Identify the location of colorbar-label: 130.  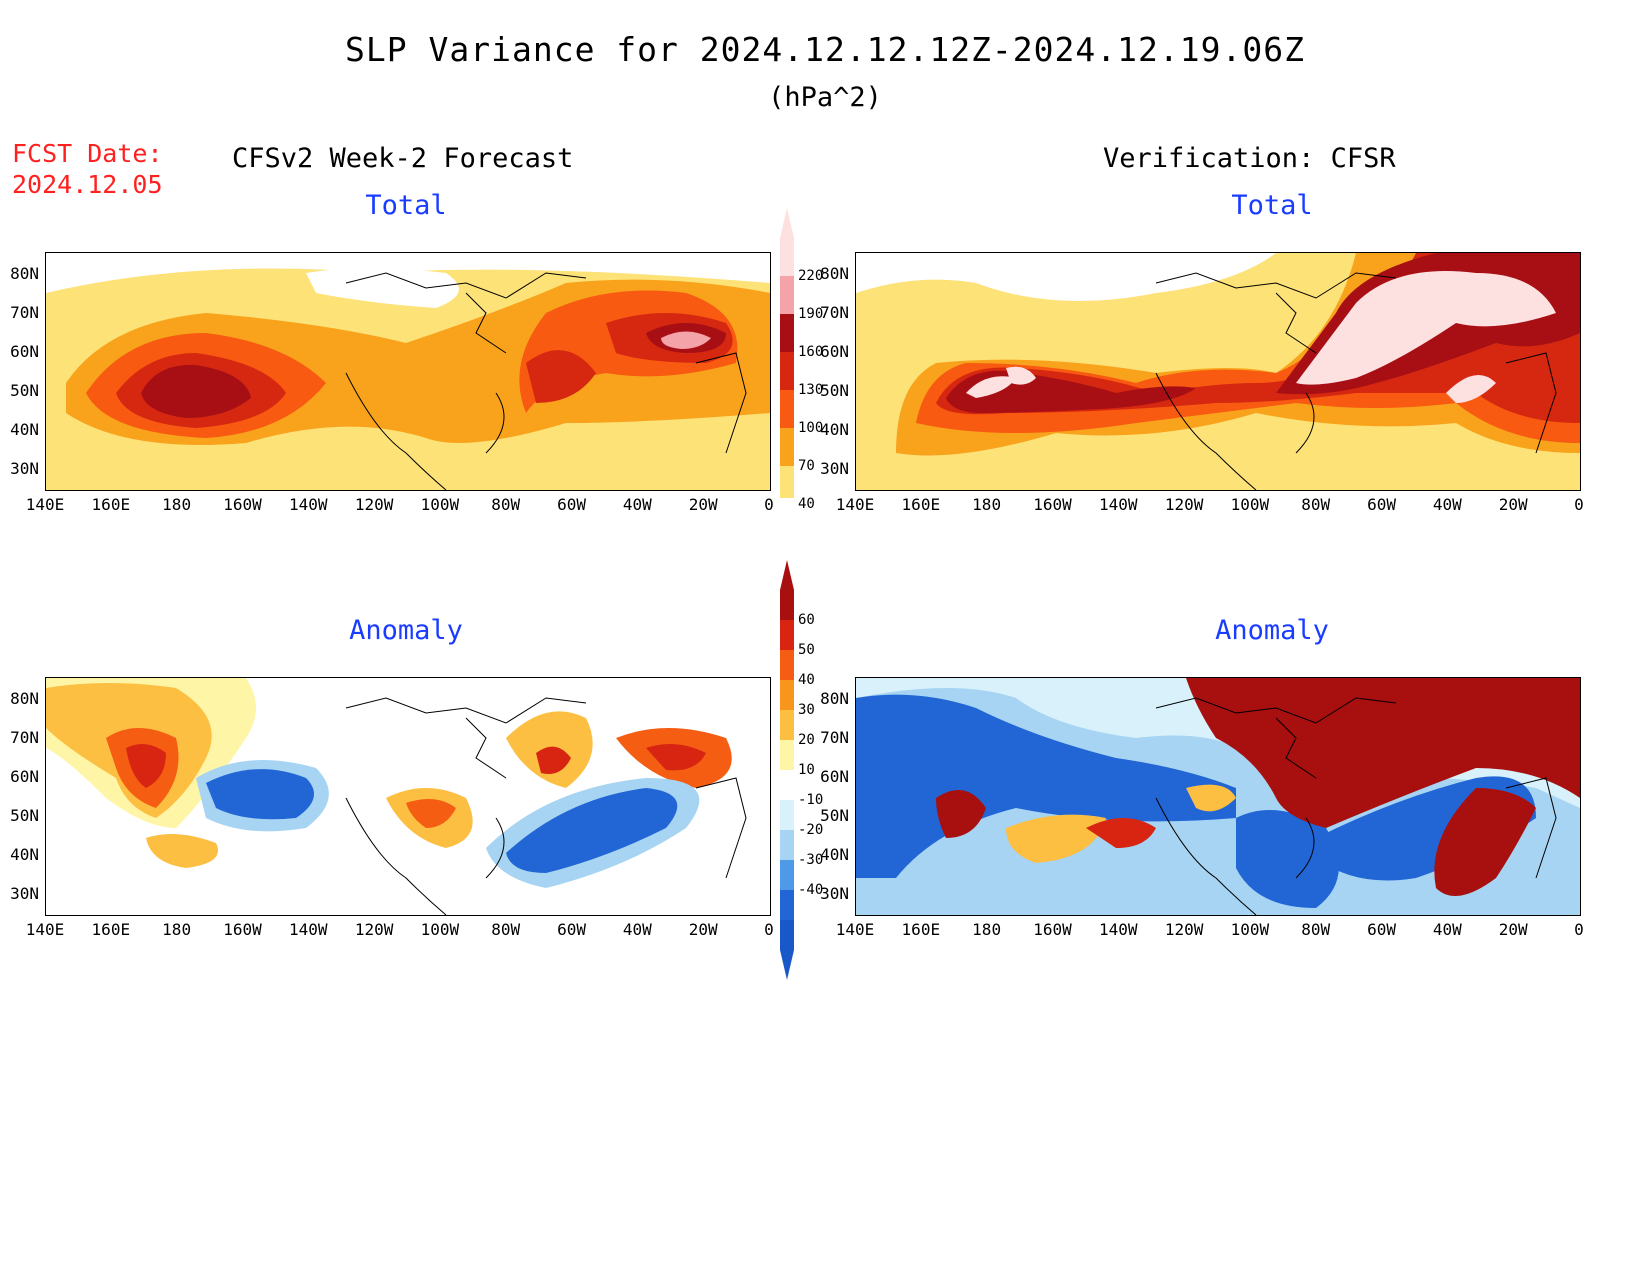
(811, 390).